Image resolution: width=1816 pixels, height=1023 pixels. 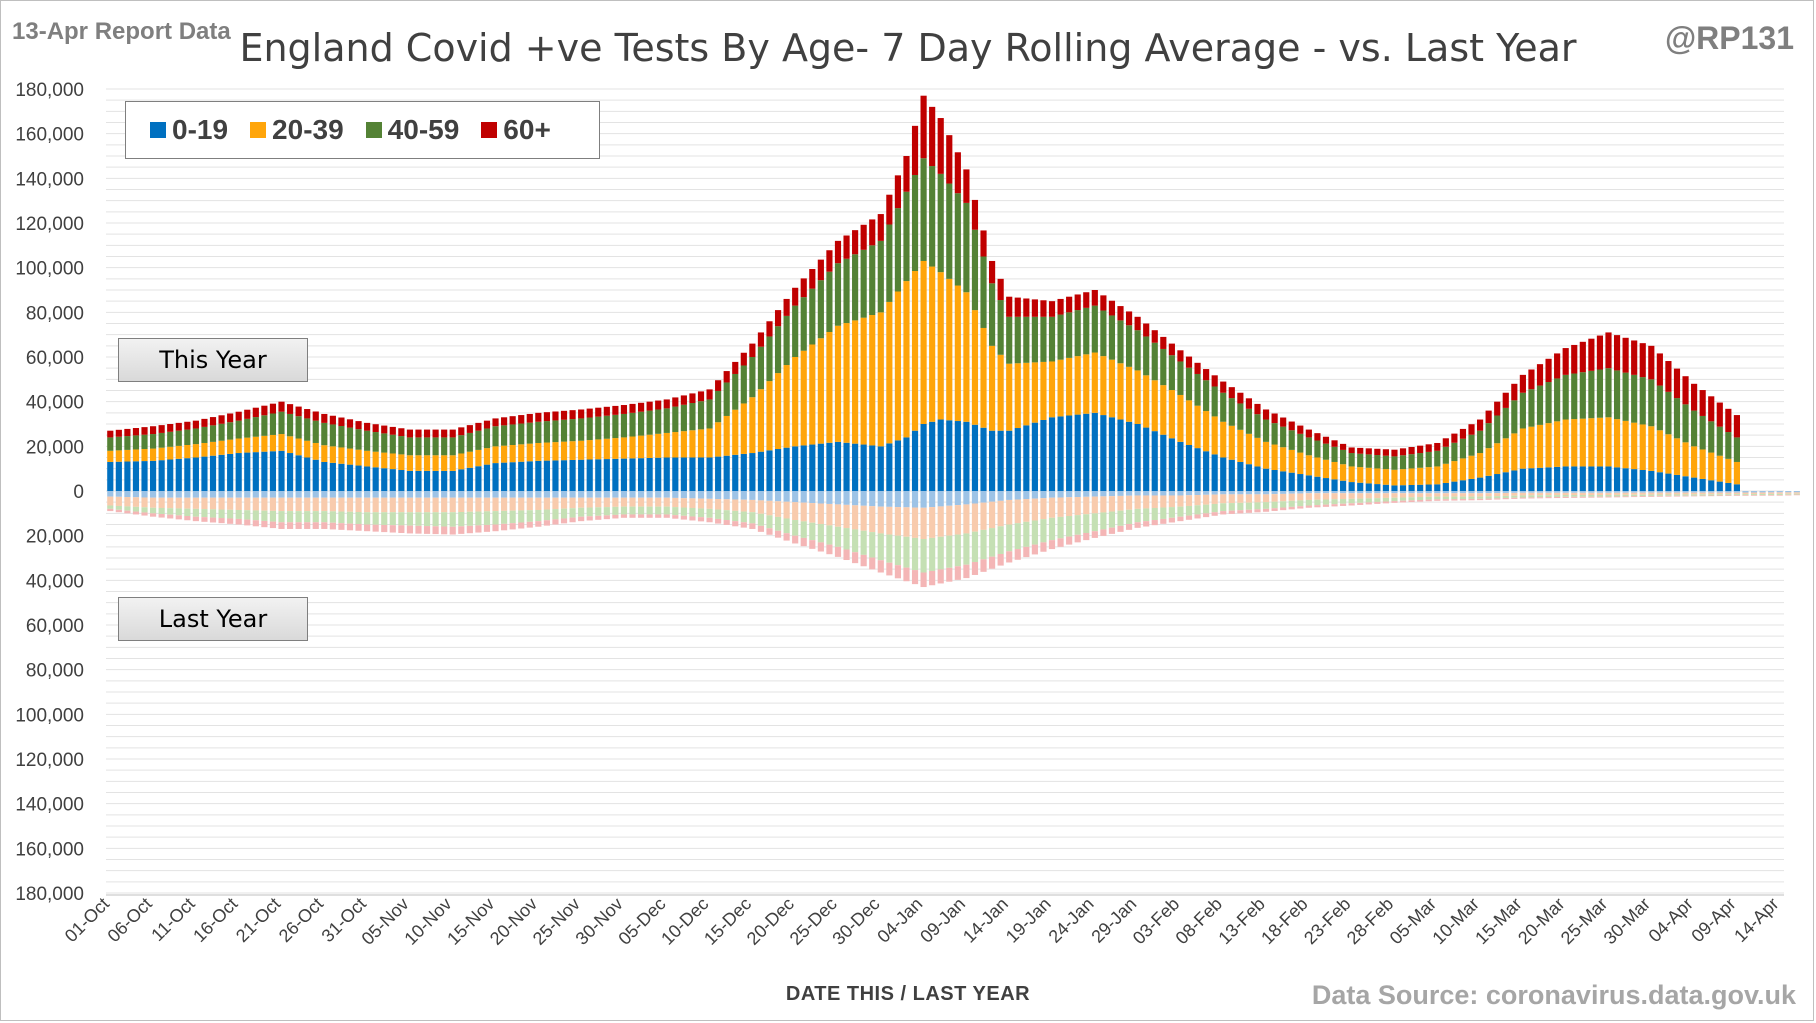 I want to click on y-tick-label: 20,000, so click(x=55, y=447).